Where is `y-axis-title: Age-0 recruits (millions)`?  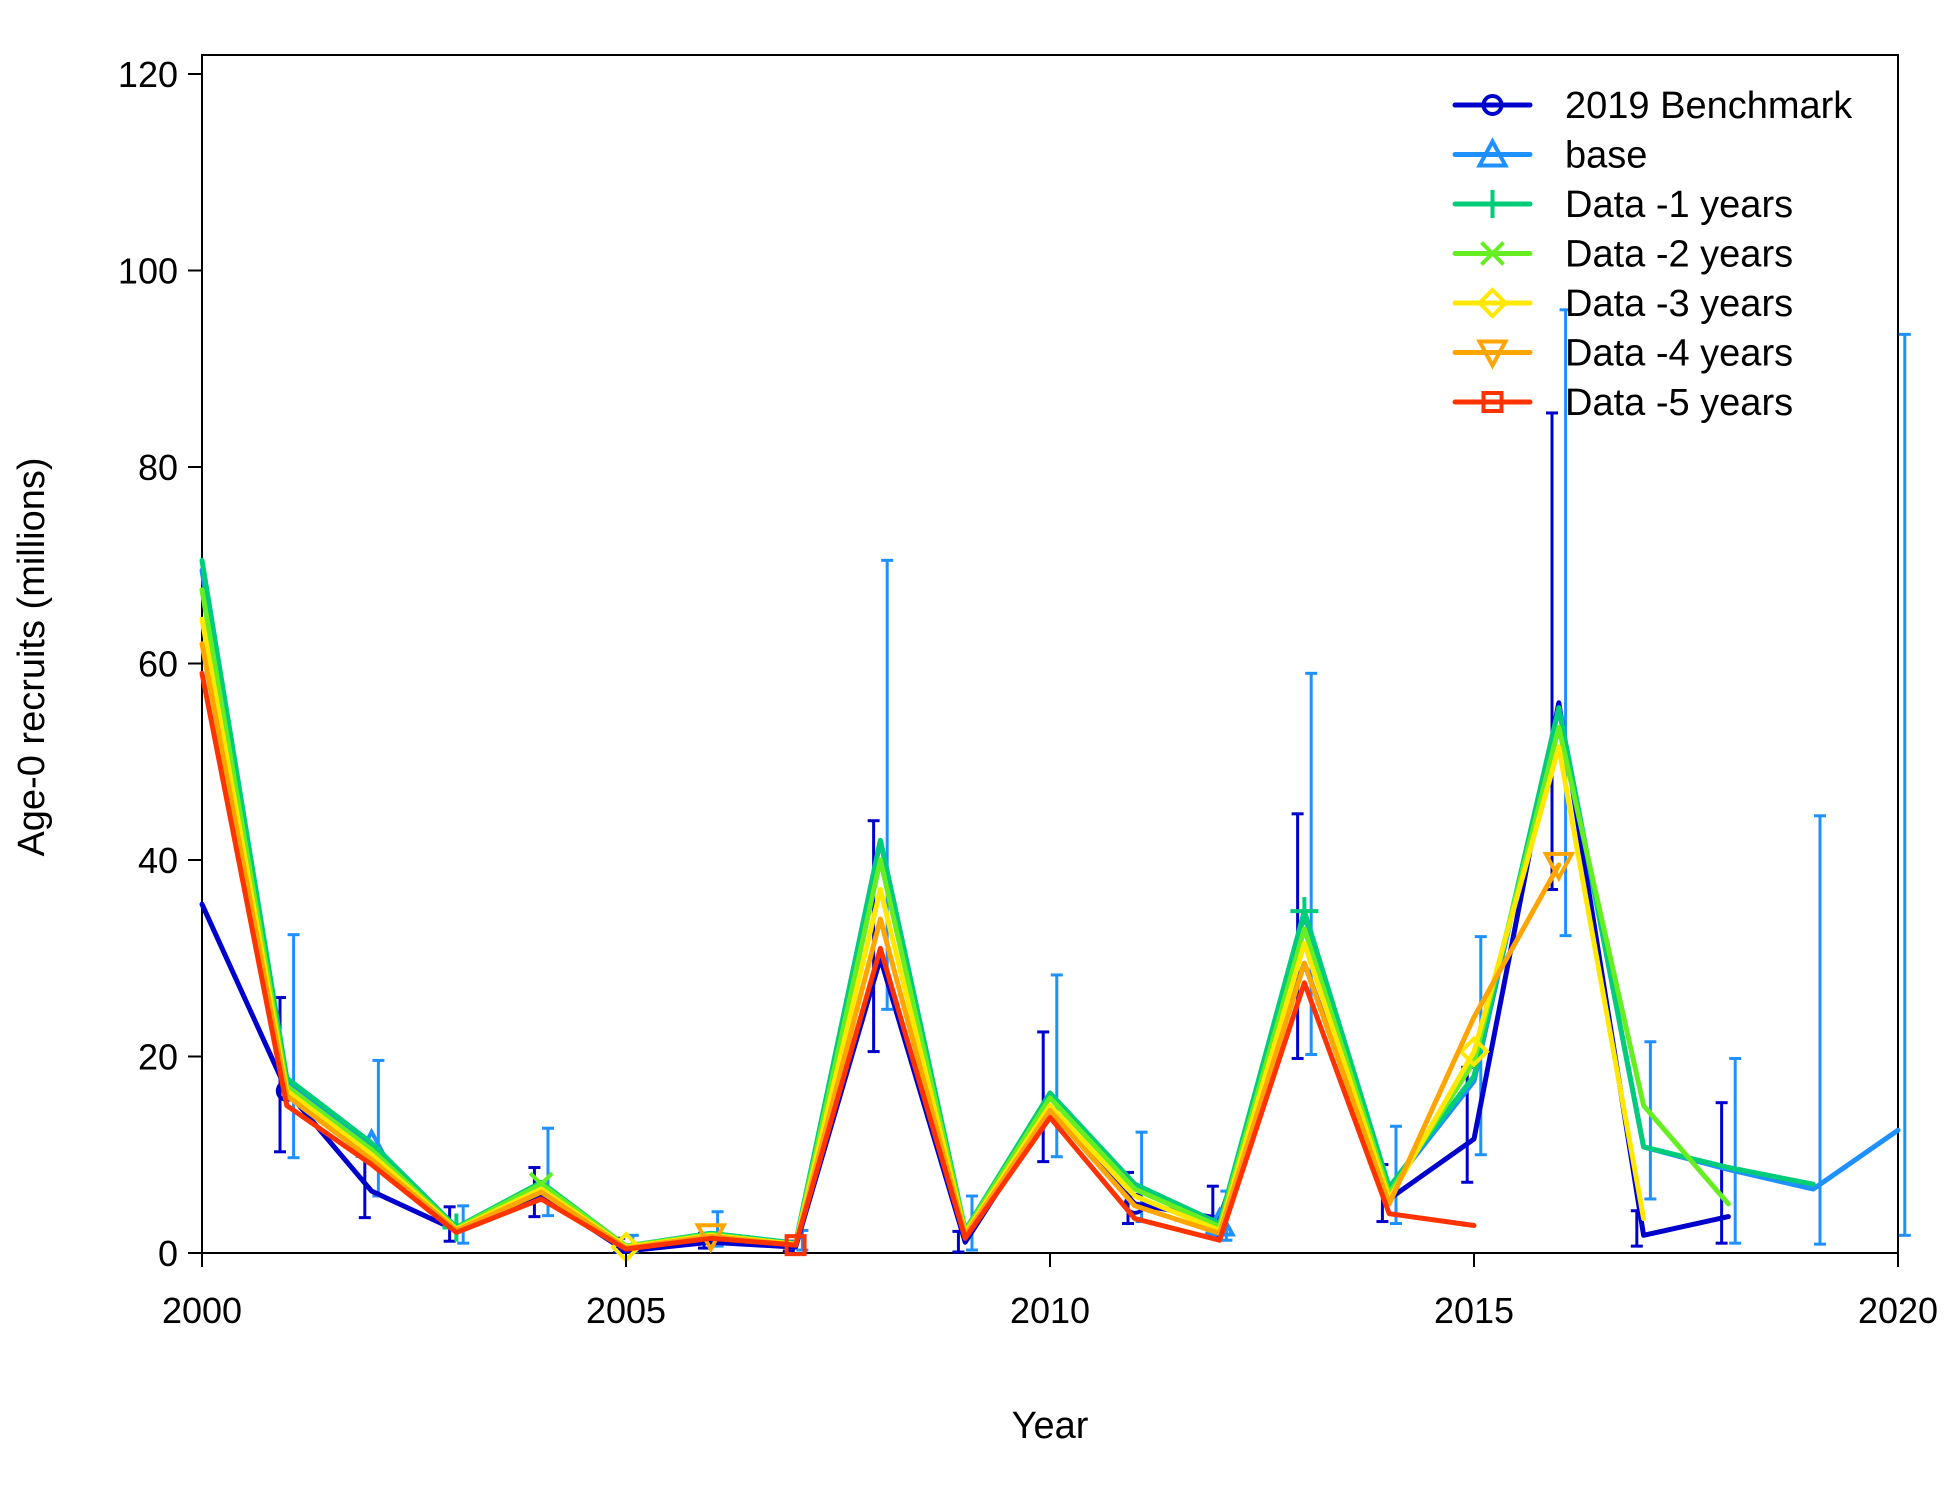 y-axis-title: Age-0 recruits (millions) is located at coordinates (32, 656).